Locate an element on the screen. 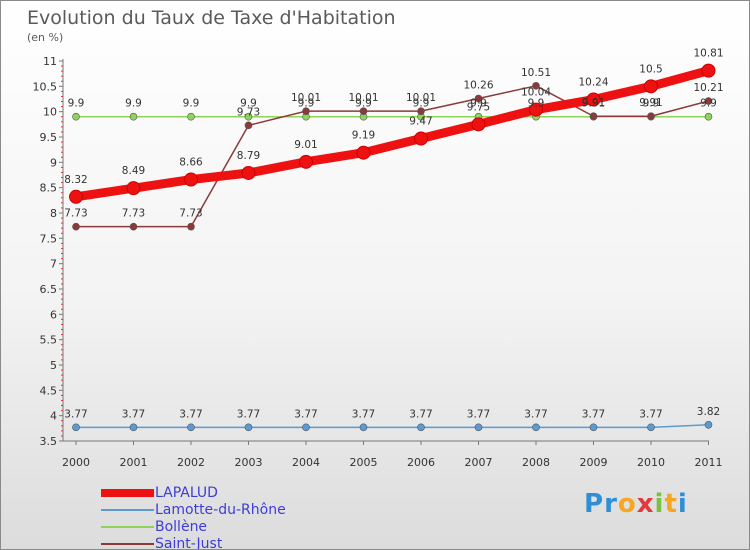 This screenshot has height=550, width=750. y-tick-label: 8 is located at coordinates (53, 213).